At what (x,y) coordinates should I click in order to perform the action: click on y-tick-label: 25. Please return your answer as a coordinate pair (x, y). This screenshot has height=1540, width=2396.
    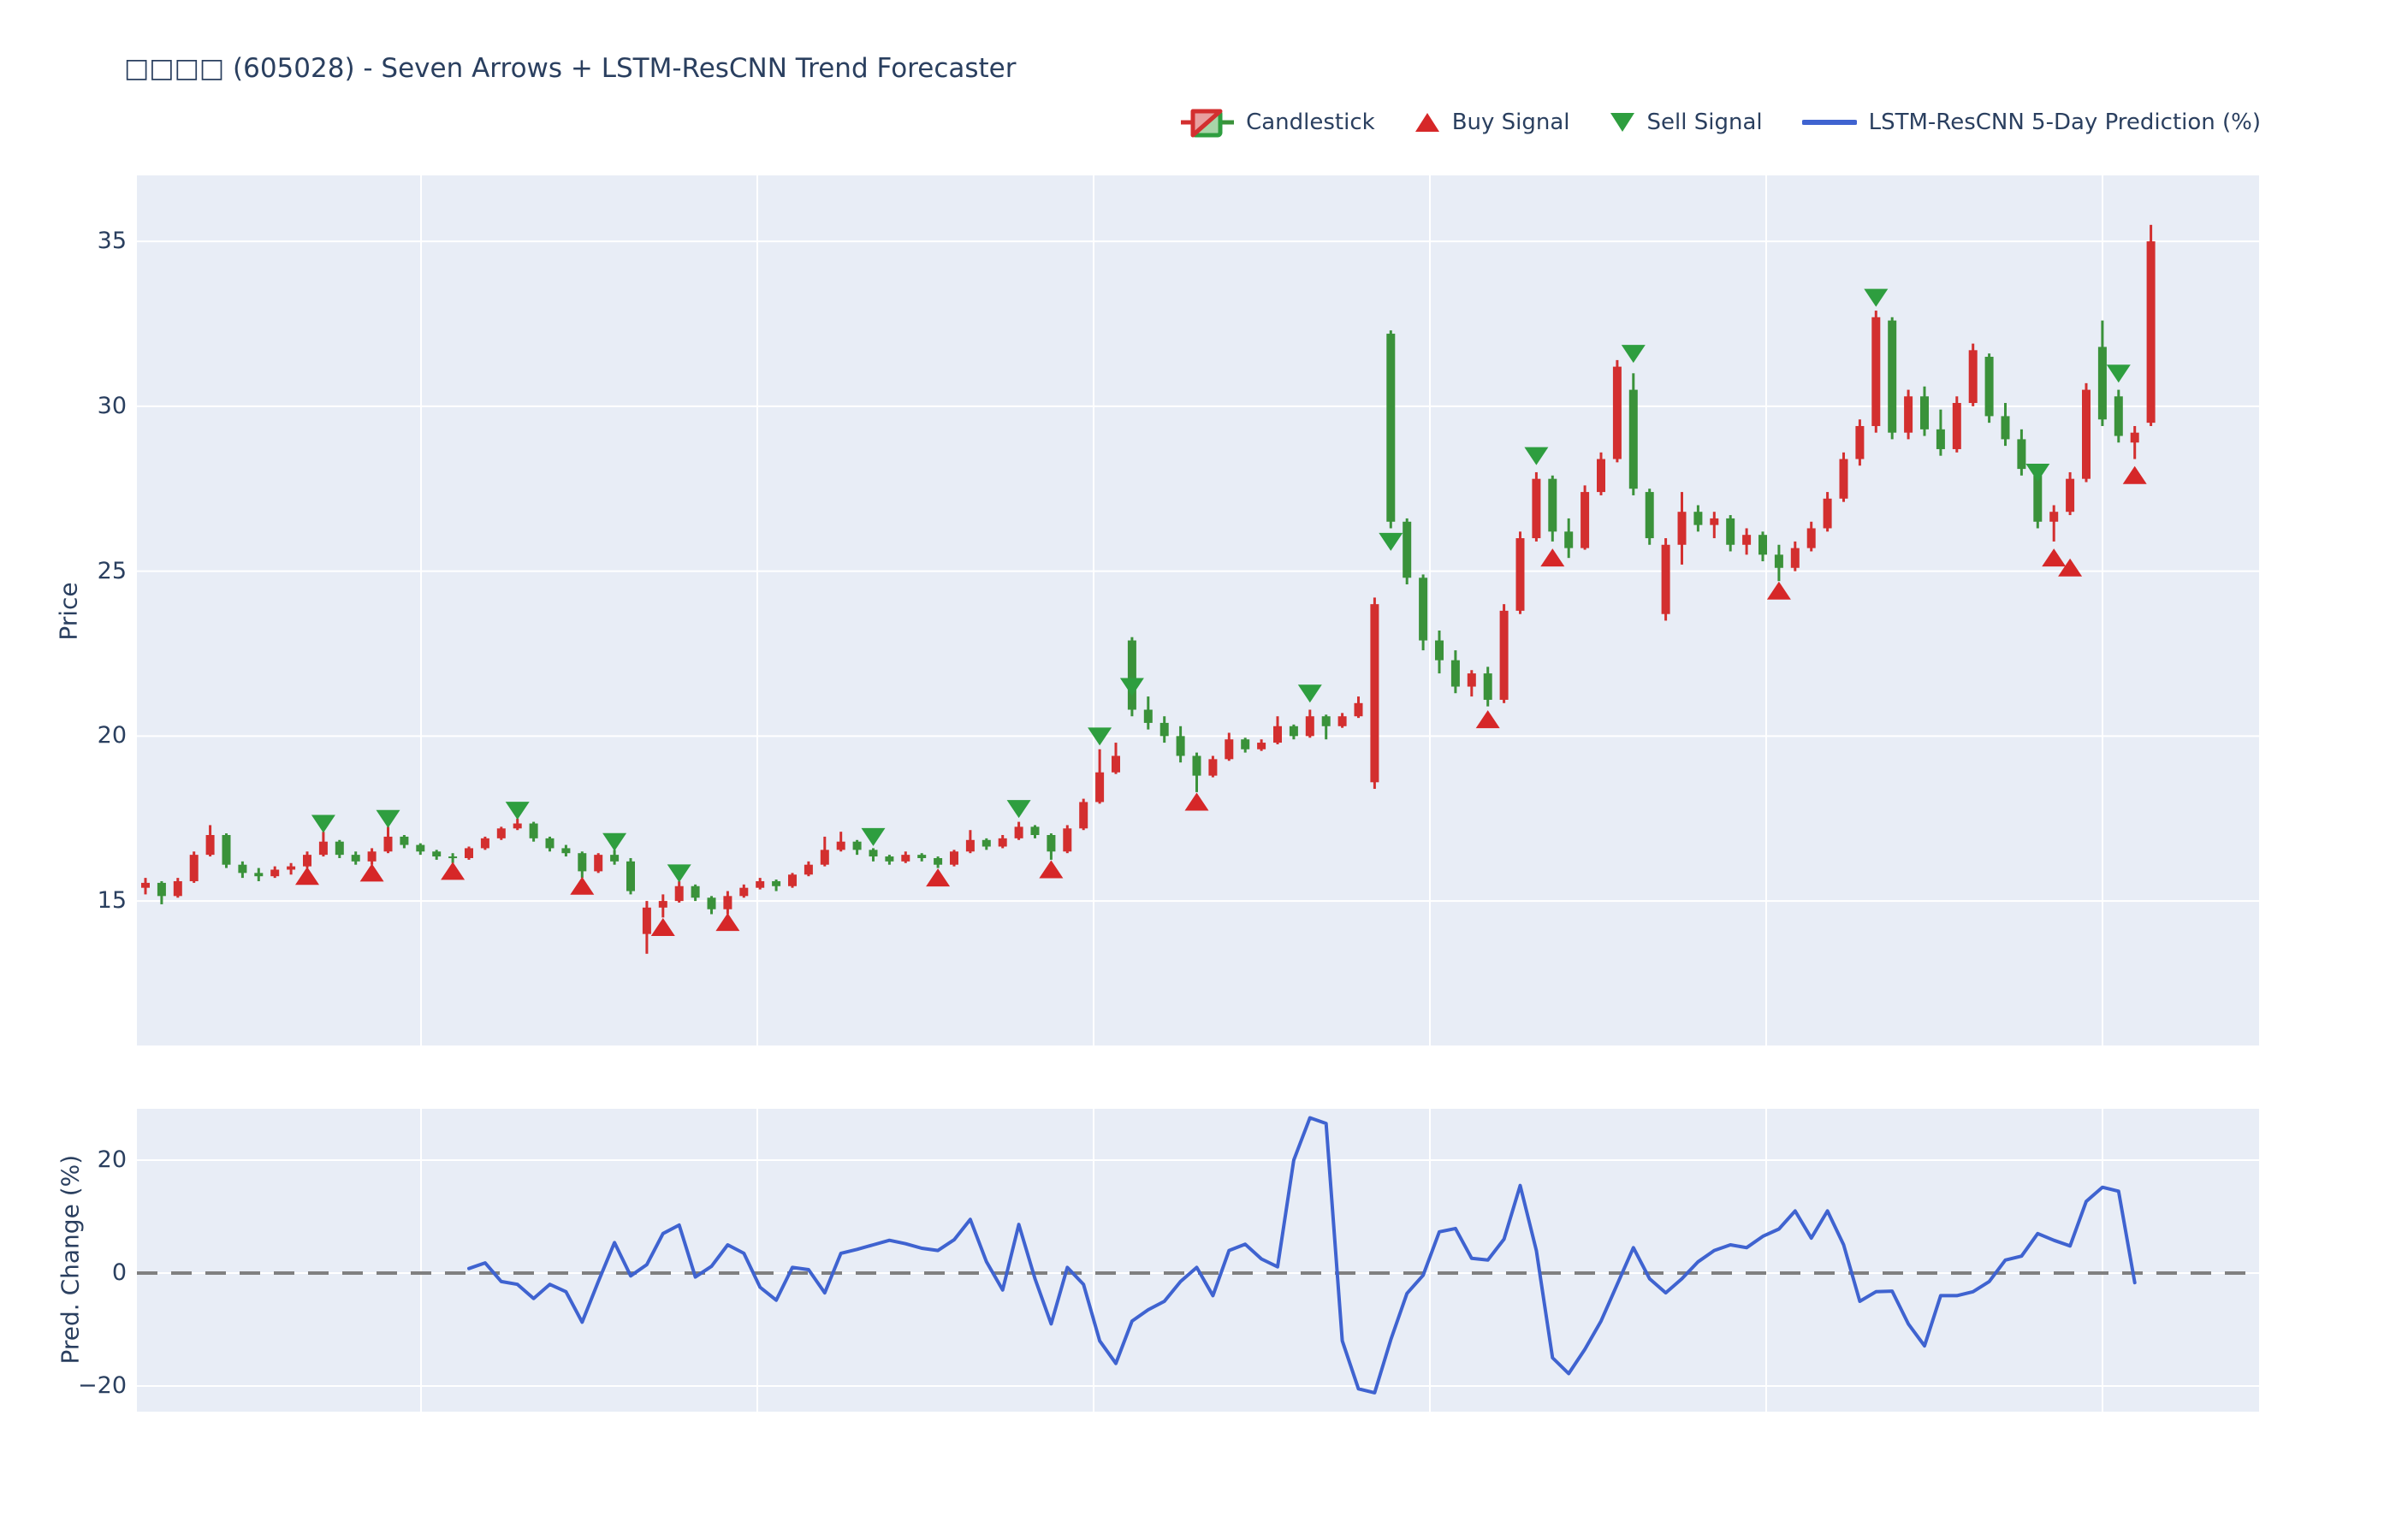
    Looking at the image, I should click on (112, 570).